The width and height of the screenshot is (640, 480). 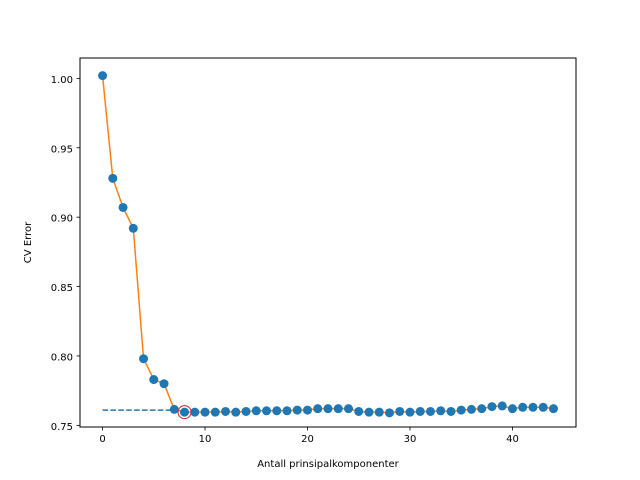 What do you see at coordinates (512, 439) in the screenshot?
I see `x-tick-label: 40` at bounding box center [512, 439].